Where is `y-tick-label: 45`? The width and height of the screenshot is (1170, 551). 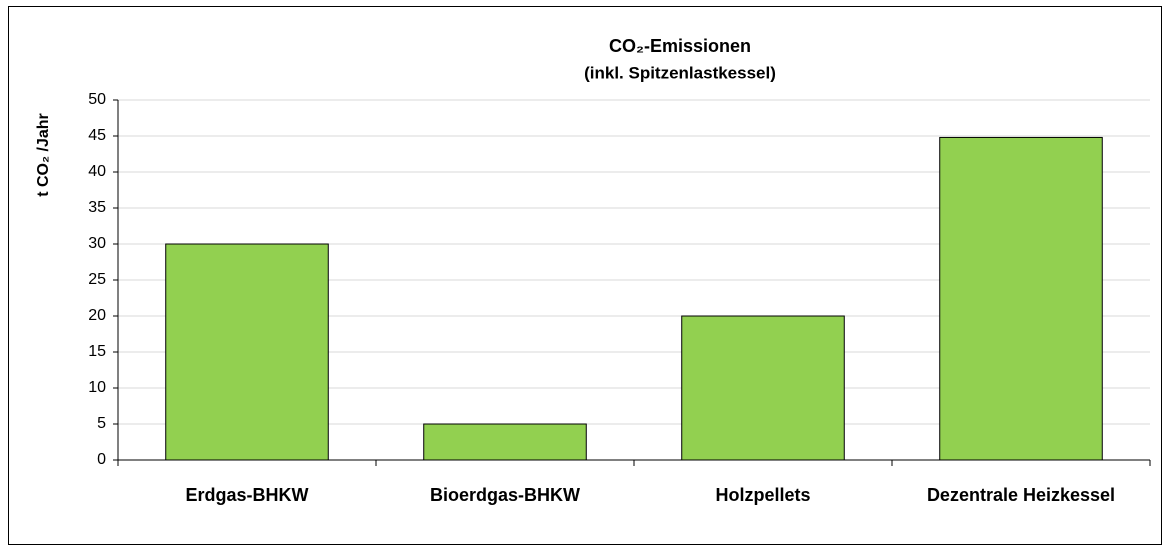 y-tick-label: 45 is located at coordinates (97, 135).